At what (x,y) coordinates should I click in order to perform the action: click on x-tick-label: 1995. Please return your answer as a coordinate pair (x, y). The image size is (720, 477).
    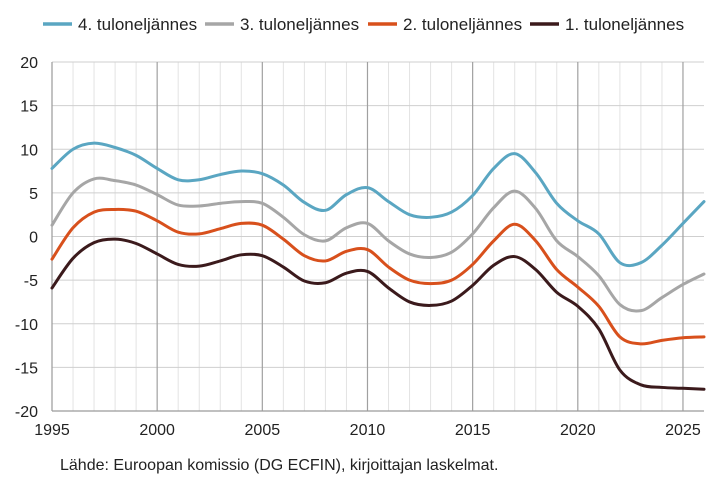
    Looking at the image, I should click on (52, 430).